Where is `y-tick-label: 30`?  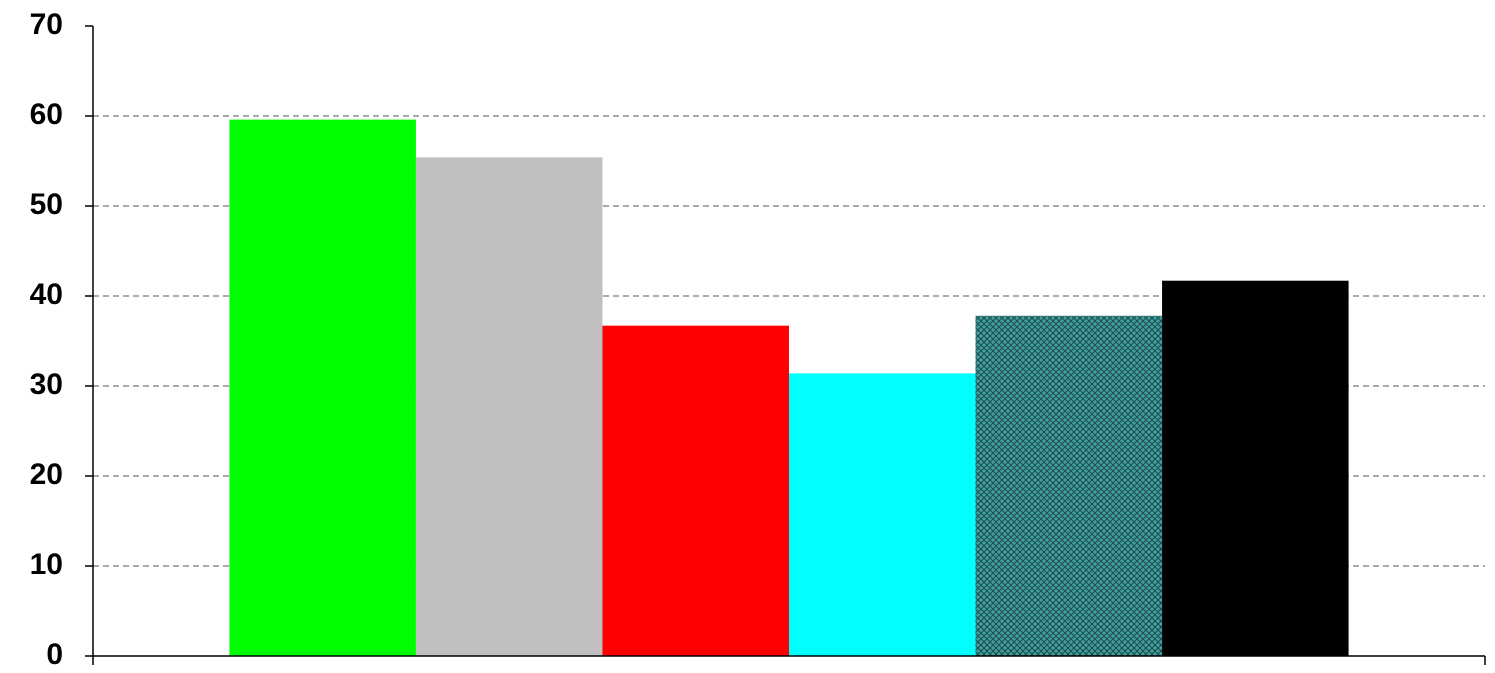 y-tick-label: 30 is located at coordinates (46, 384).